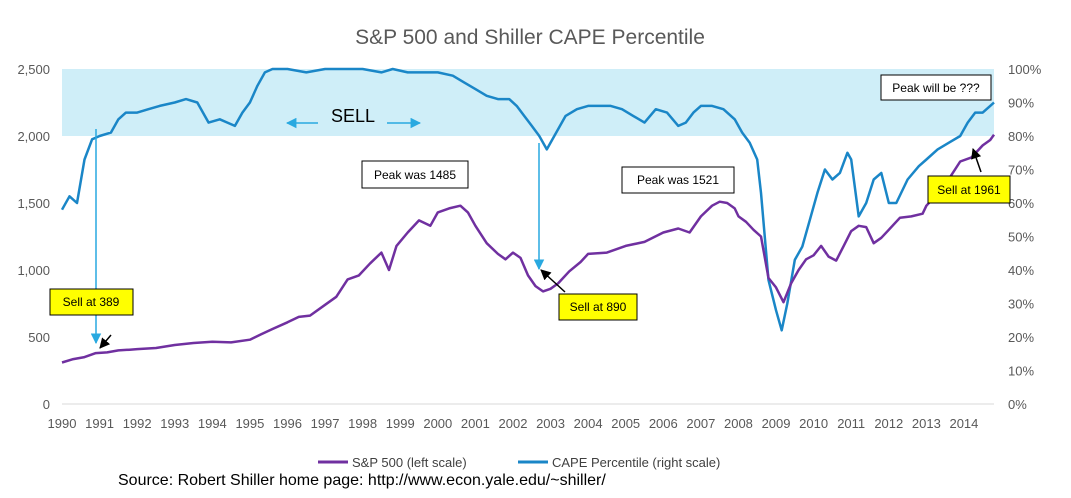  I want to click on x-tick-label: 2008, so click(738, 423).